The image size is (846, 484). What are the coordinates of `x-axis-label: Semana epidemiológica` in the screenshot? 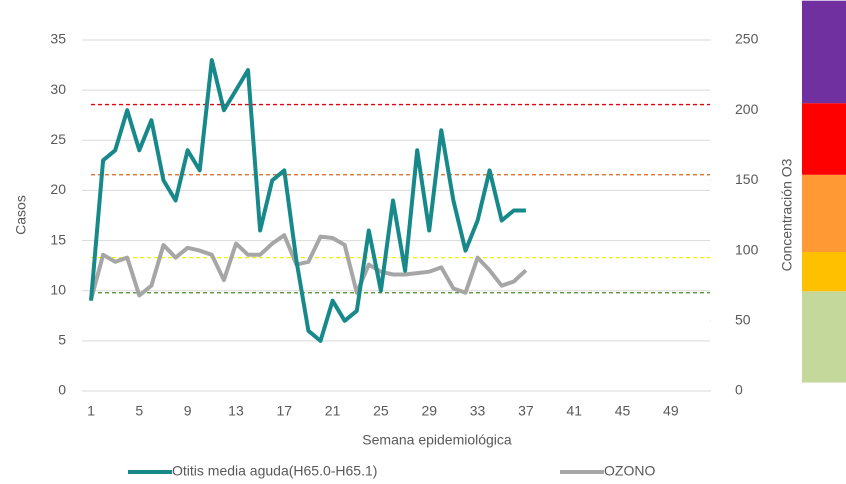 It's located at (437, 440).